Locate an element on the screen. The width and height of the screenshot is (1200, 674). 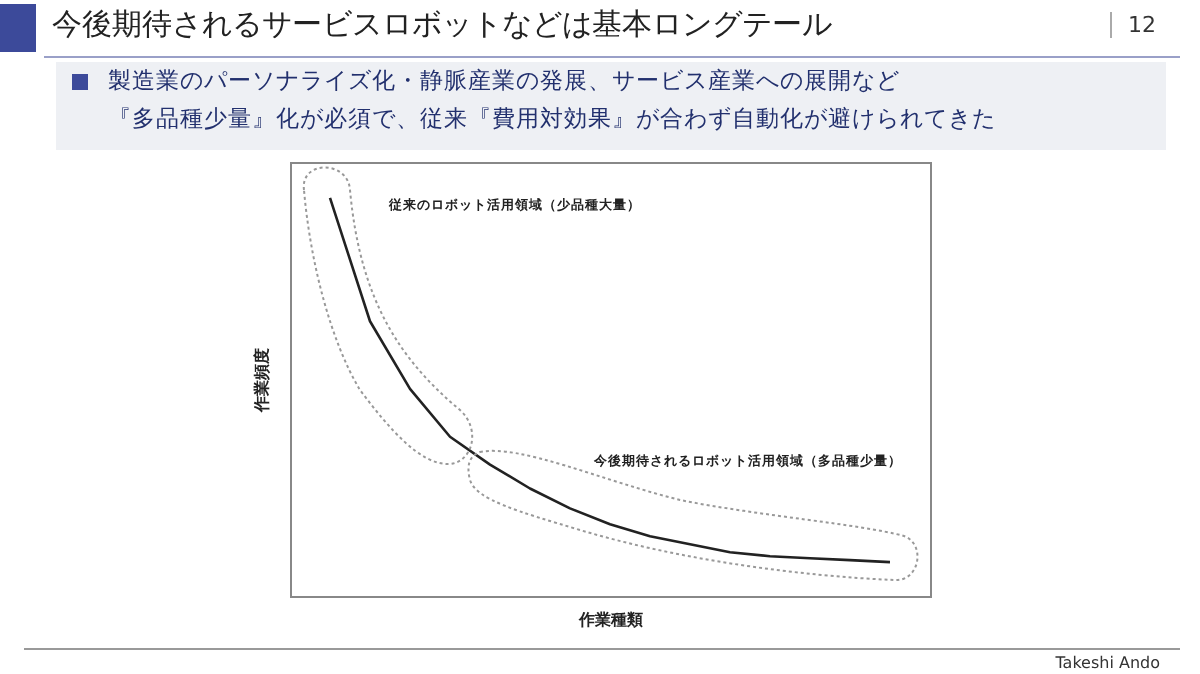
y-axis-title: 作業頻度 is located at coordinates (261, 381).